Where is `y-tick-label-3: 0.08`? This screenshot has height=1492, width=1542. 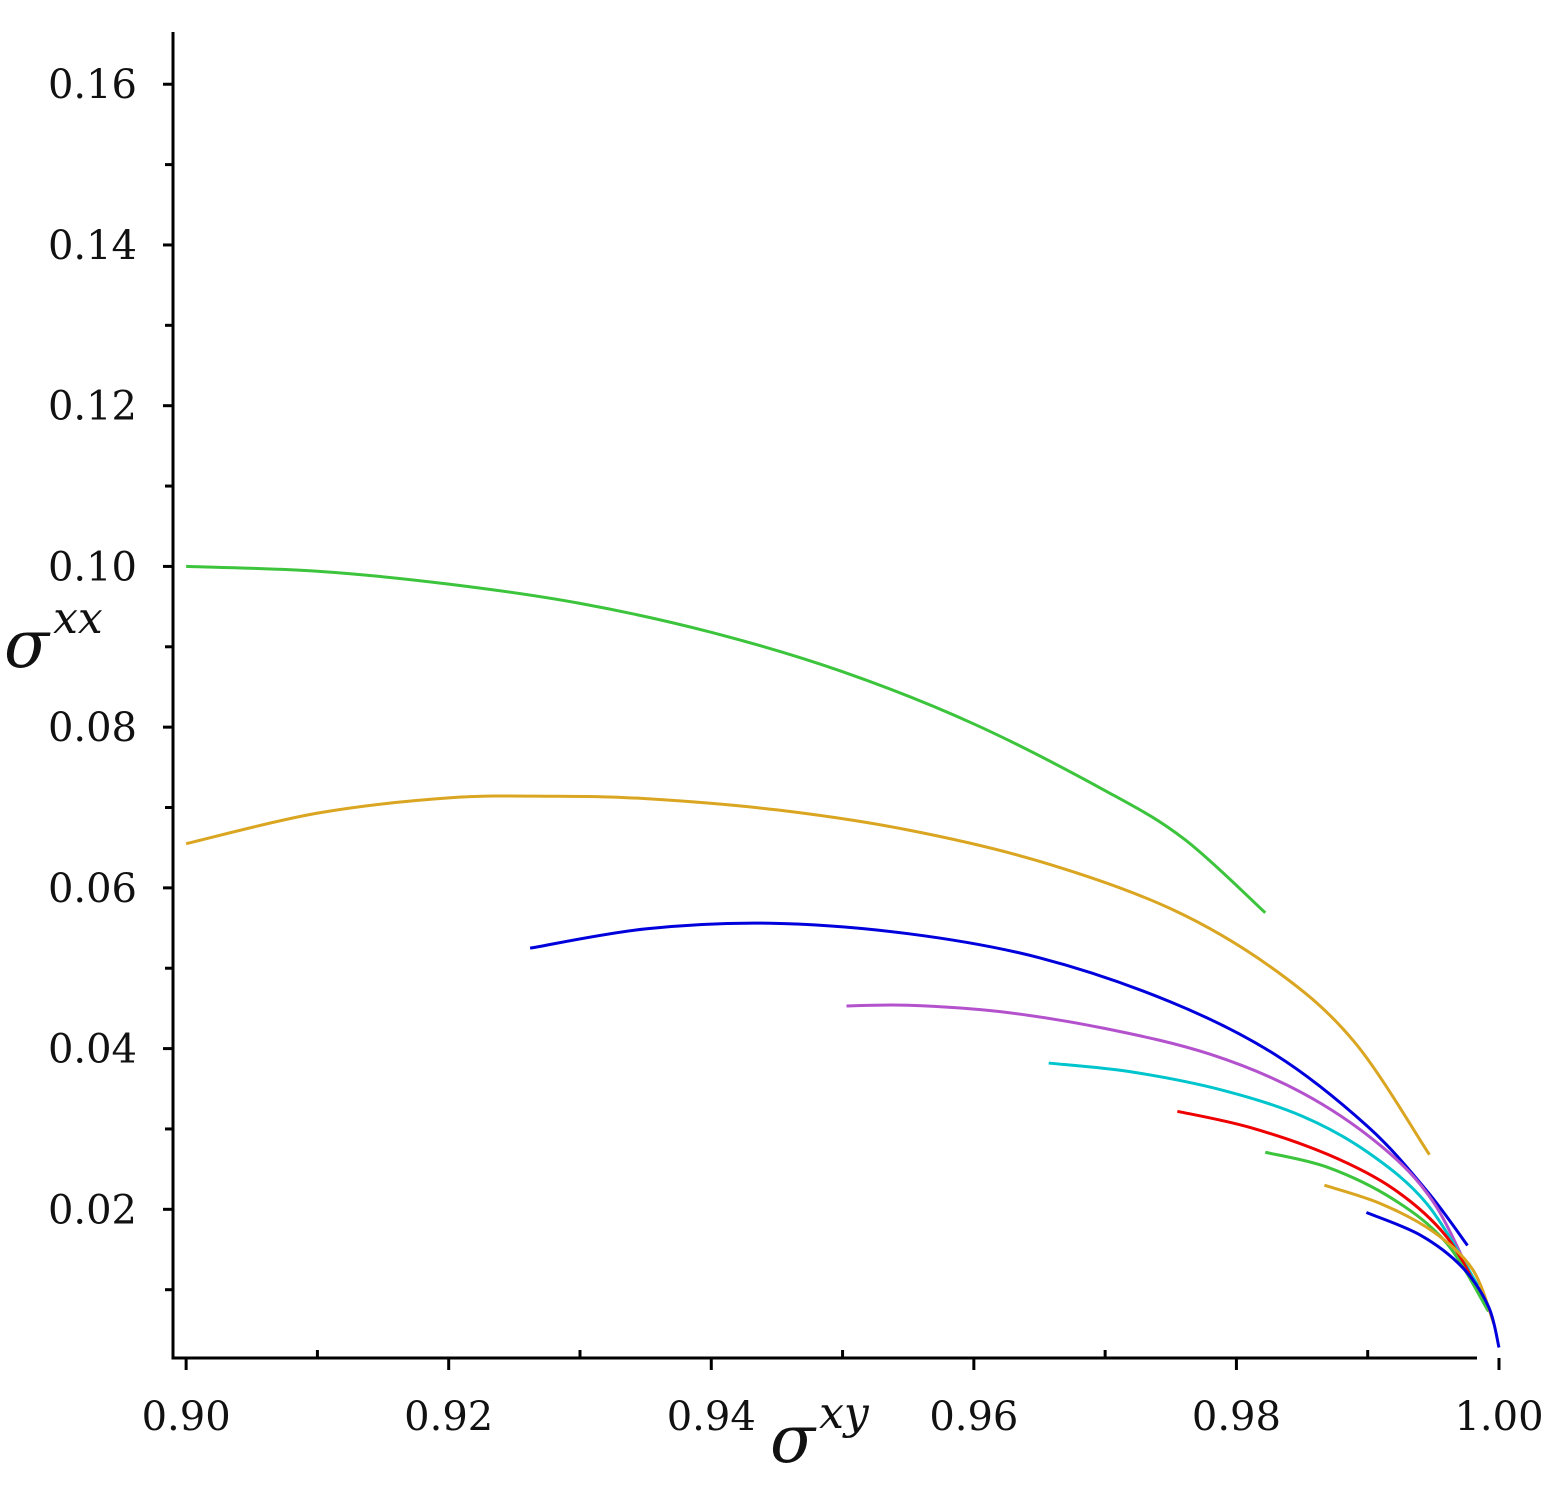 y-tick-label-3: 0.08 is located at coordinates (92, 728).